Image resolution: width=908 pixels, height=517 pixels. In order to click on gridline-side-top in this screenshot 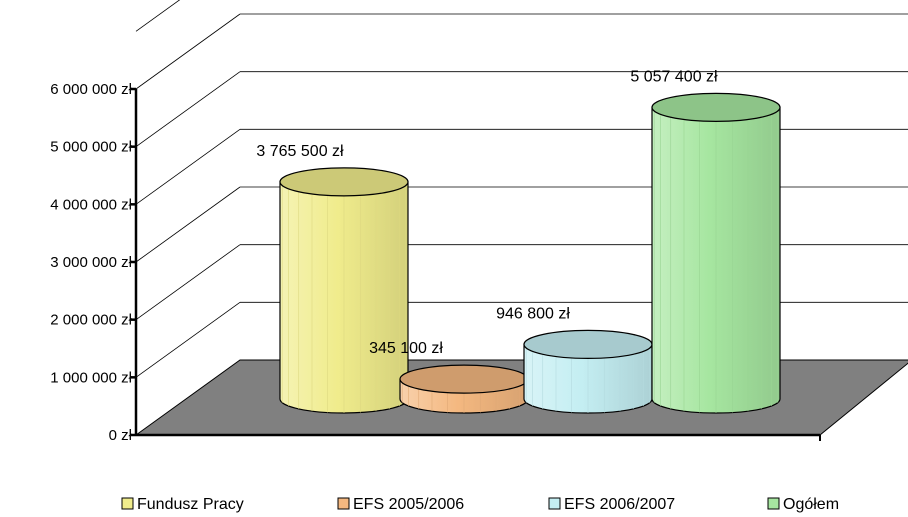, I will do `click(158, 16)`.